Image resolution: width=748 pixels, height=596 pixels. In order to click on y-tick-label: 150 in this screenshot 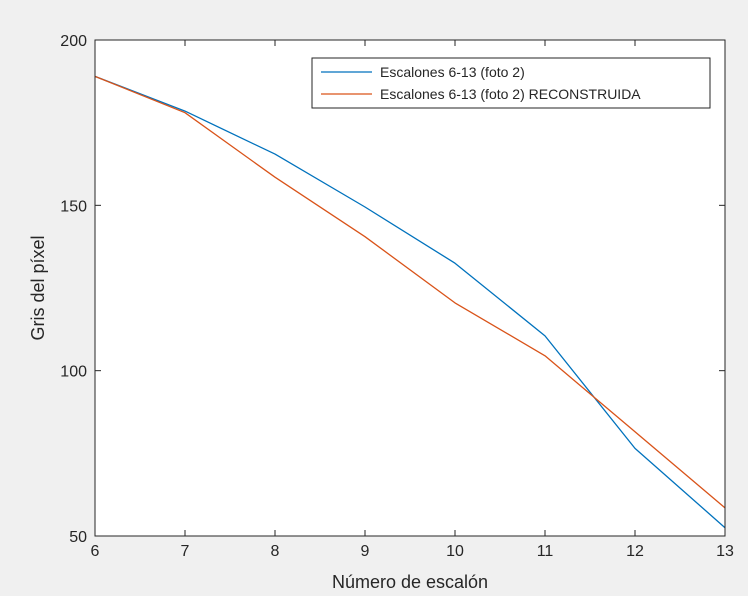, I will do `click(73, 206)`.